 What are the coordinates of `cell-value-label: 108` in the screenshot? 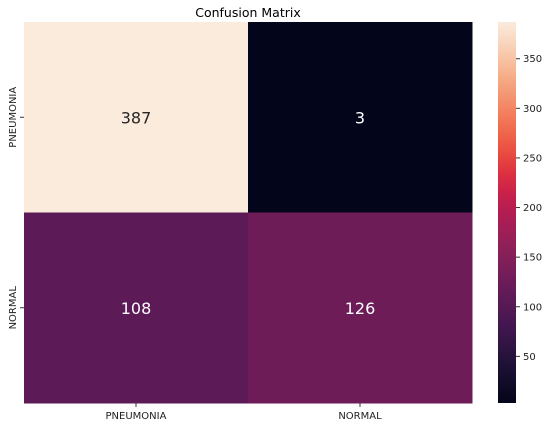 It's located at (136, 308).